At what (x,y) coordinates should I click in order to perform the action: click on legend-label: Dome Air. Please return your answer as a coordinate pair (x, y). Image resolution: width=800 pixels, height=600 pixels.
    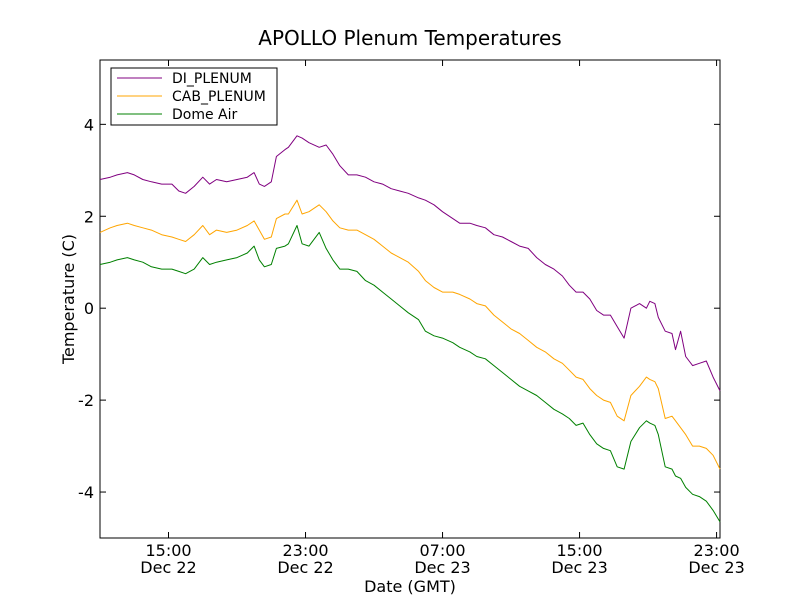
    Looking at the image, I should click on (205, 115).